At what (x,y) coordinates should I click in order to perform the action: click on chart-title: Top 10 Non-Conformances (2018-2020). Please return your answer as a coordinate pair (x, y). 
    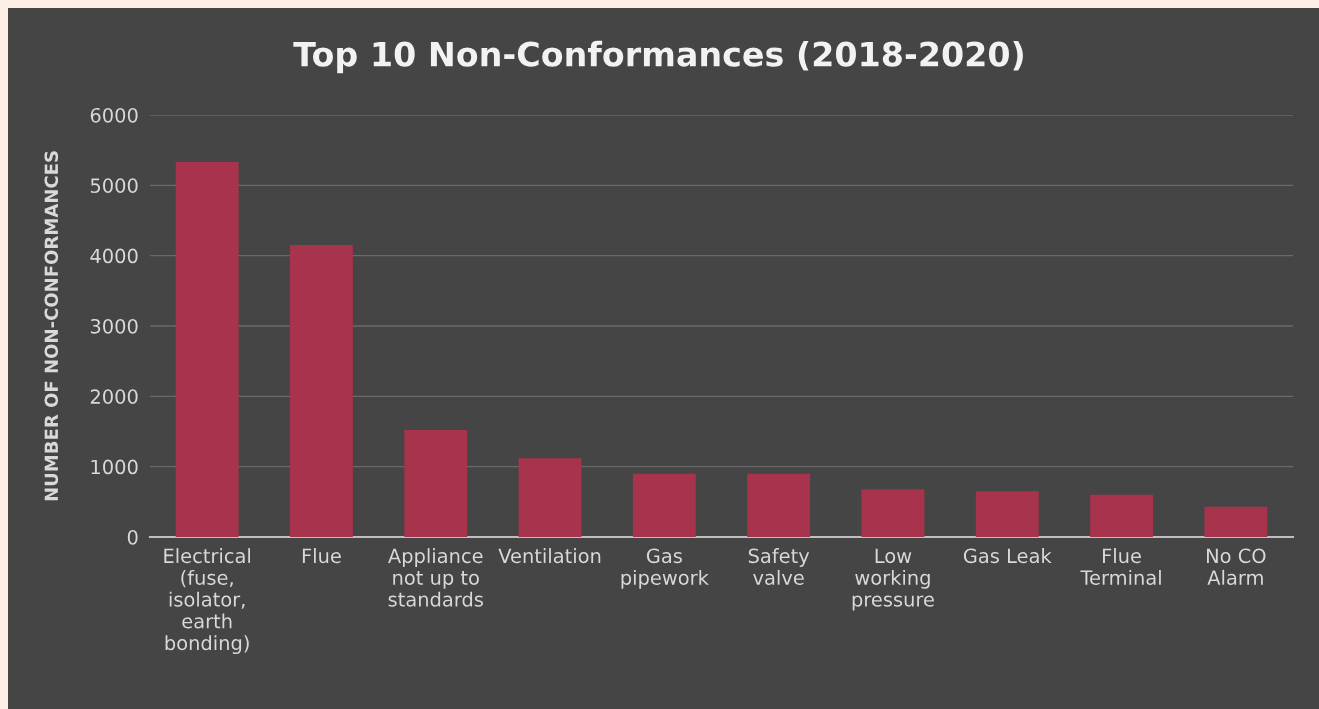
    Looking at the image, I should click on (658, 57).